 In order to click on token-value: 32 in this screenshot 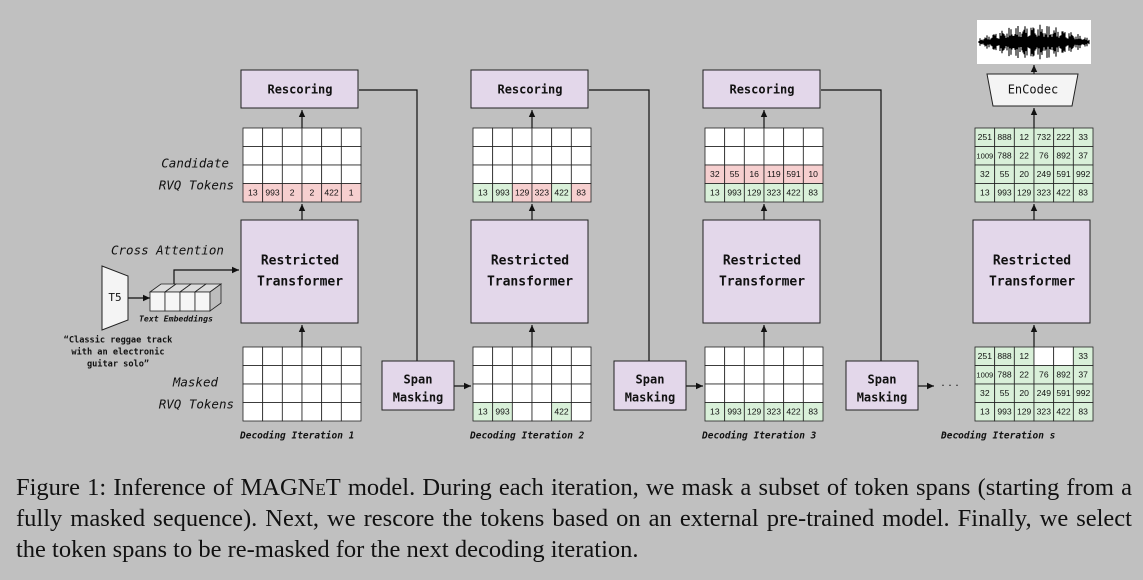, I will do `click(985, 174)`.